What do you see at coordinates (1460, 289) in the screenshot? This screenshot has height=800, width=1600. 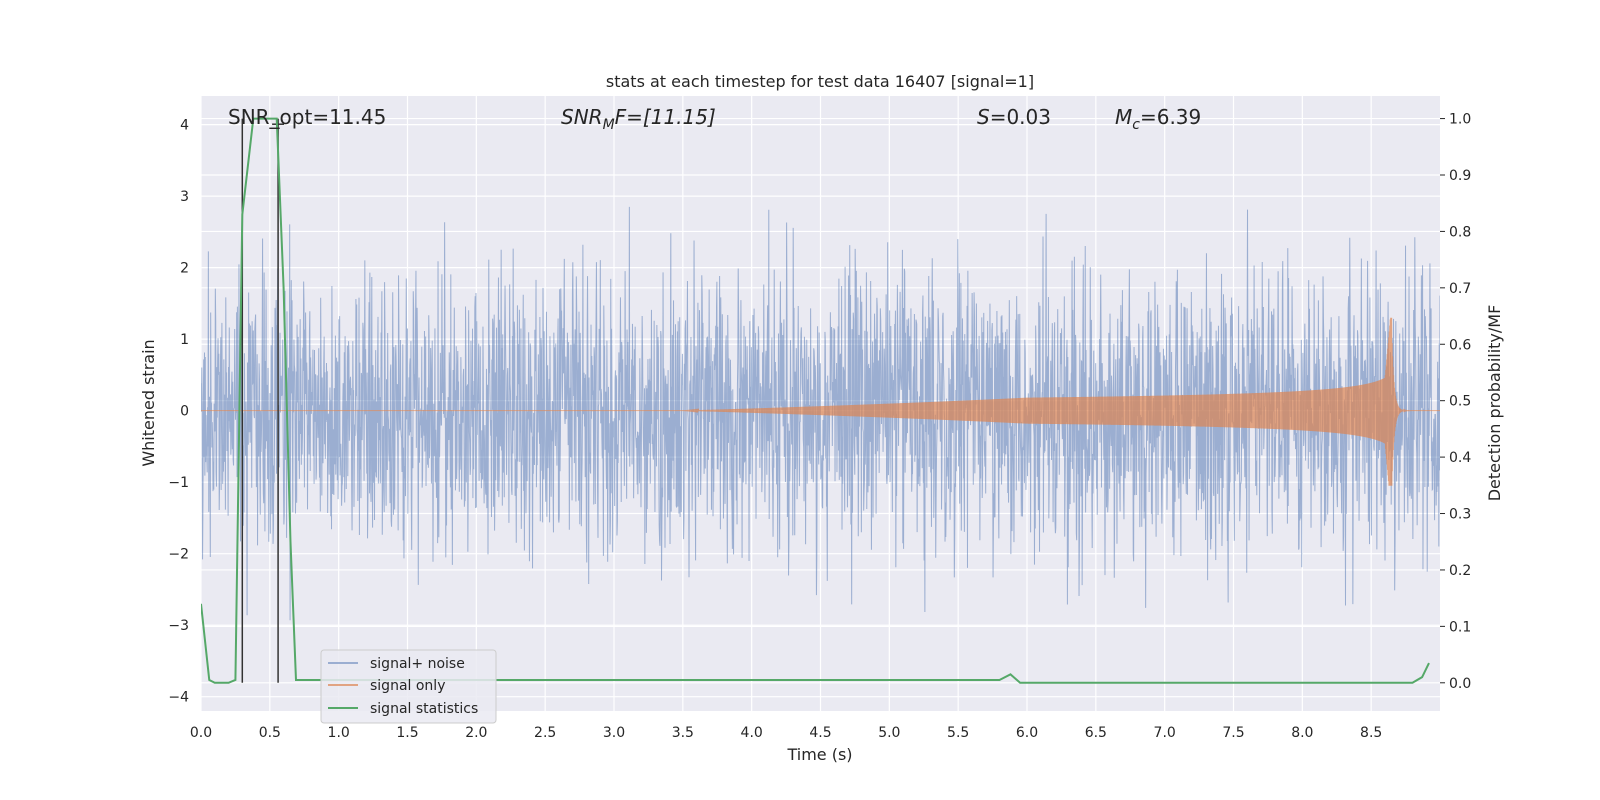 I see `y2-tick-label-3: 0.7` at bounding box center [1460, 289].